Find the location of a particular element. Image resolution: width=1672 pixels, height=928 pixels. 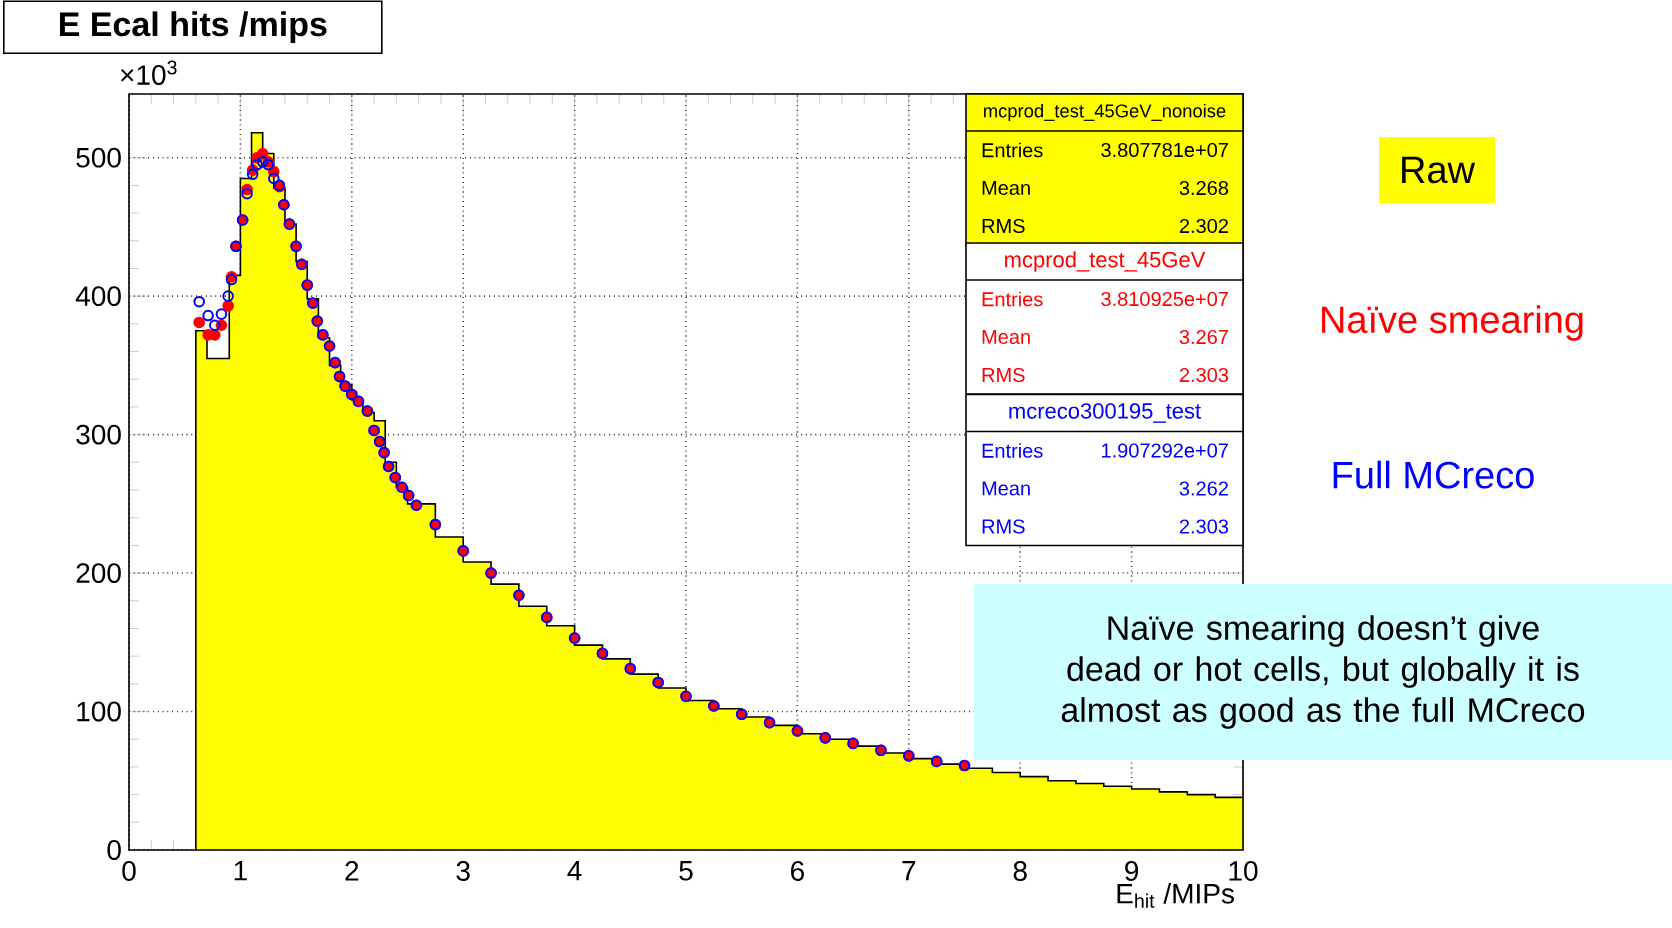

text: Full MCreco is located at coordinates (1433, 474).